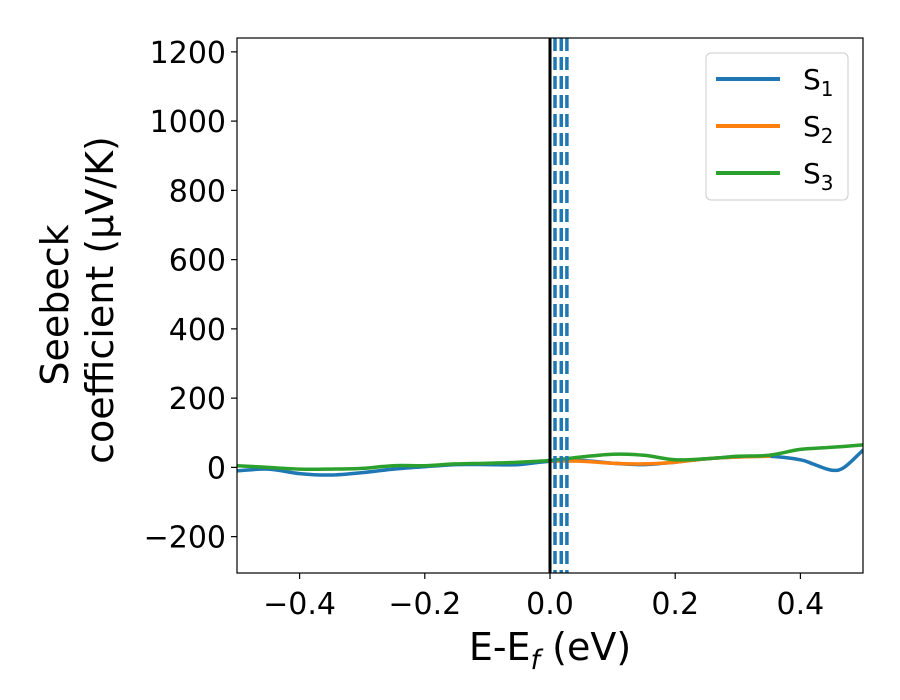  What do you see at coordinates (550, 650) in the screenshot?
I see `x-axis-label: E-Ef (eV)` at bounding box center [550, 650].